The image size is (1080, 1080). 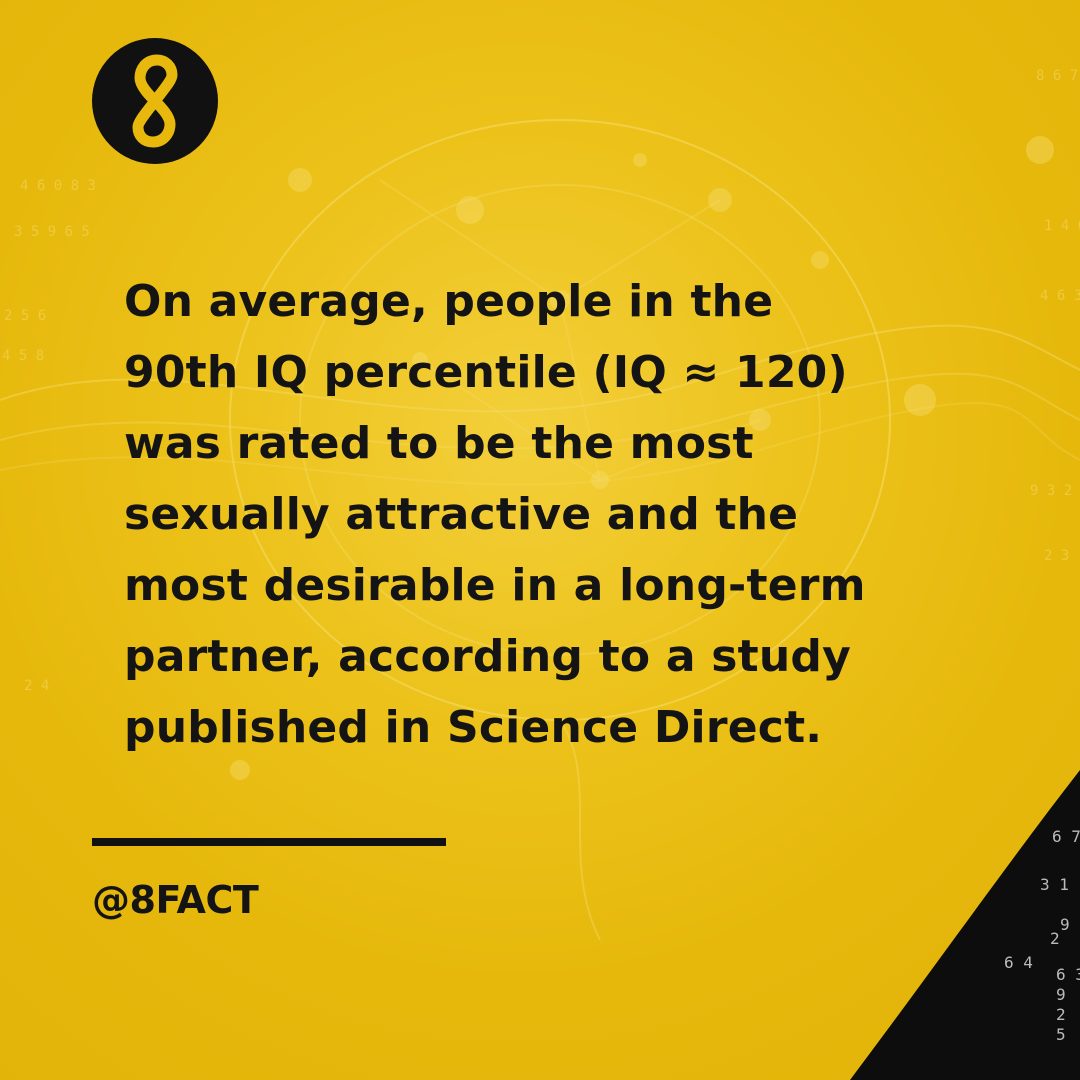 What do you see at coordinates (495, 585) in the screenshot?
I see `fact-line: most desirable in a long-term` at bounding box center [495, 585].